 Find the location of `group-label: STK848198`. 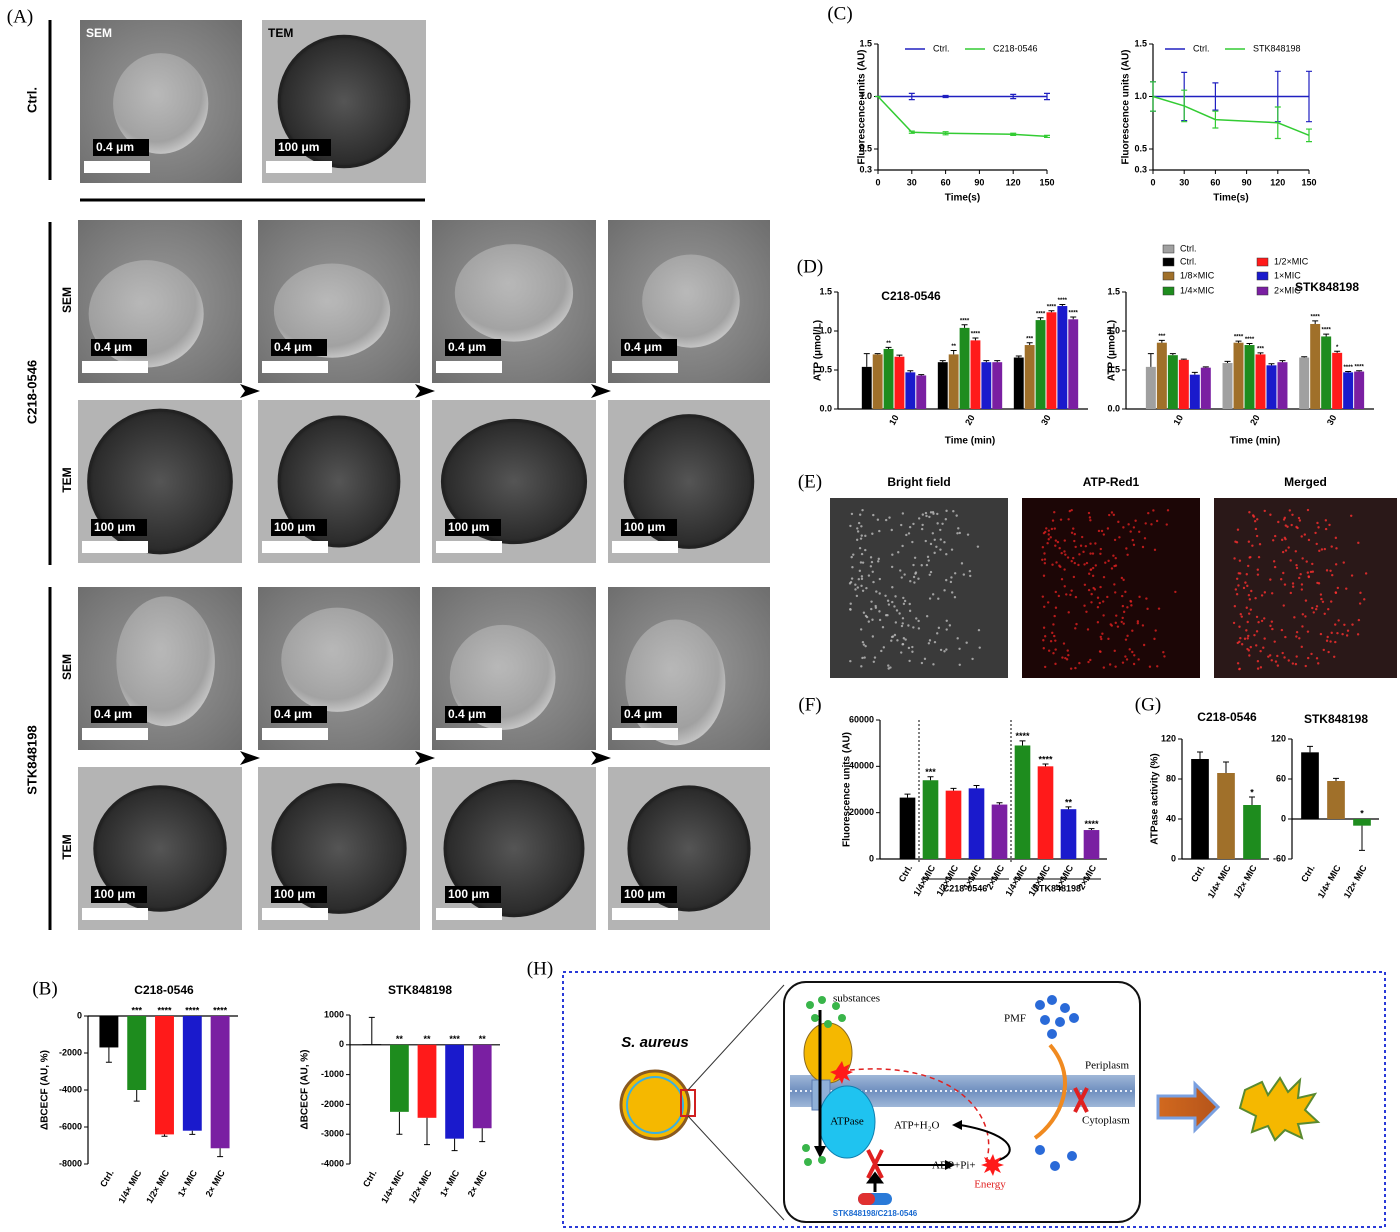

group-label: STK848198 is located at coordinates (1057, 888).